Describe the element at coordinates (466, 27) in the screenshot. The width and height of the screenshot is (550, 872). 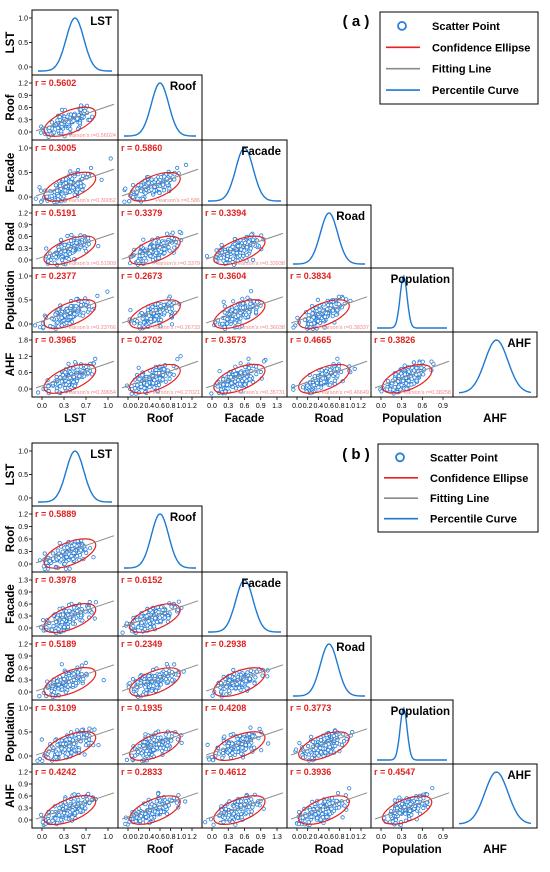
I see `legend-label-scatter: Scatter Point` at that location.